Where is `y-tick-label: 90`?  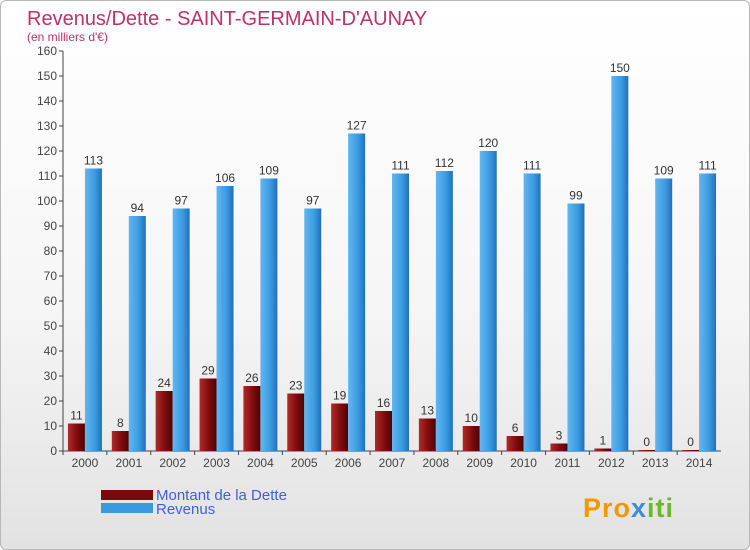 y-tick-label: 90 is located at coordinates (51, 226).